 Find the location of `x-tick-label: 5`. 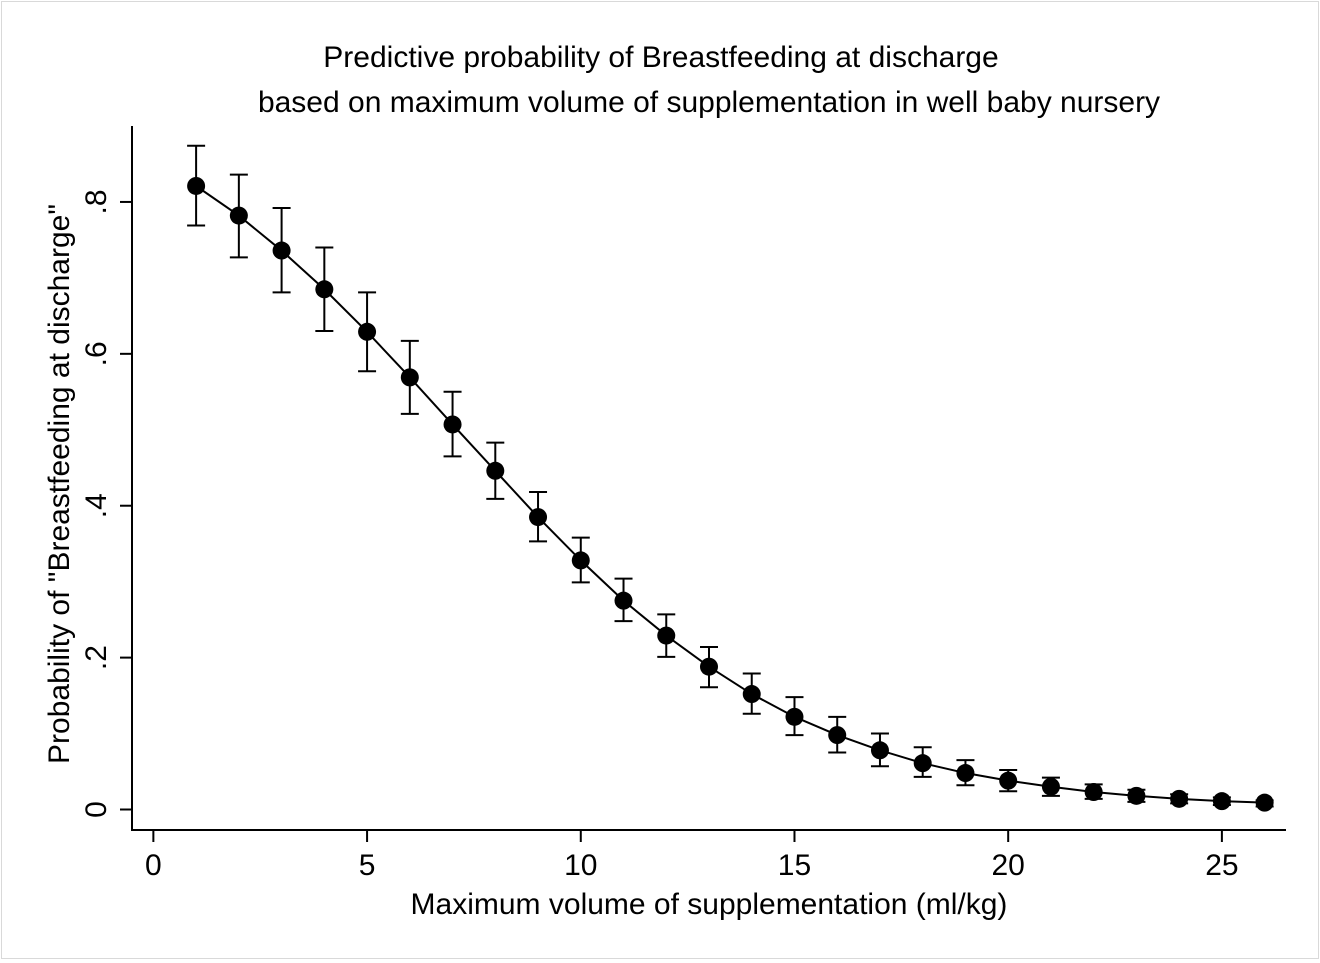

x-tick-label: 5 is located at coordinates (367, 865).